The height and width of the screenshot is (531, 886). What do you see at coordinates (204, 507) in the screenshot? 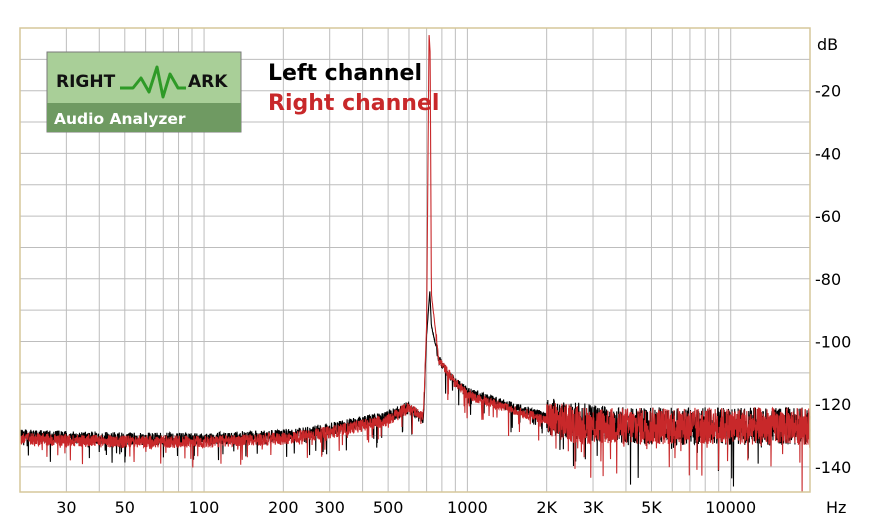
I see `x-tick-label: 100` at bounding box center [204, 507].